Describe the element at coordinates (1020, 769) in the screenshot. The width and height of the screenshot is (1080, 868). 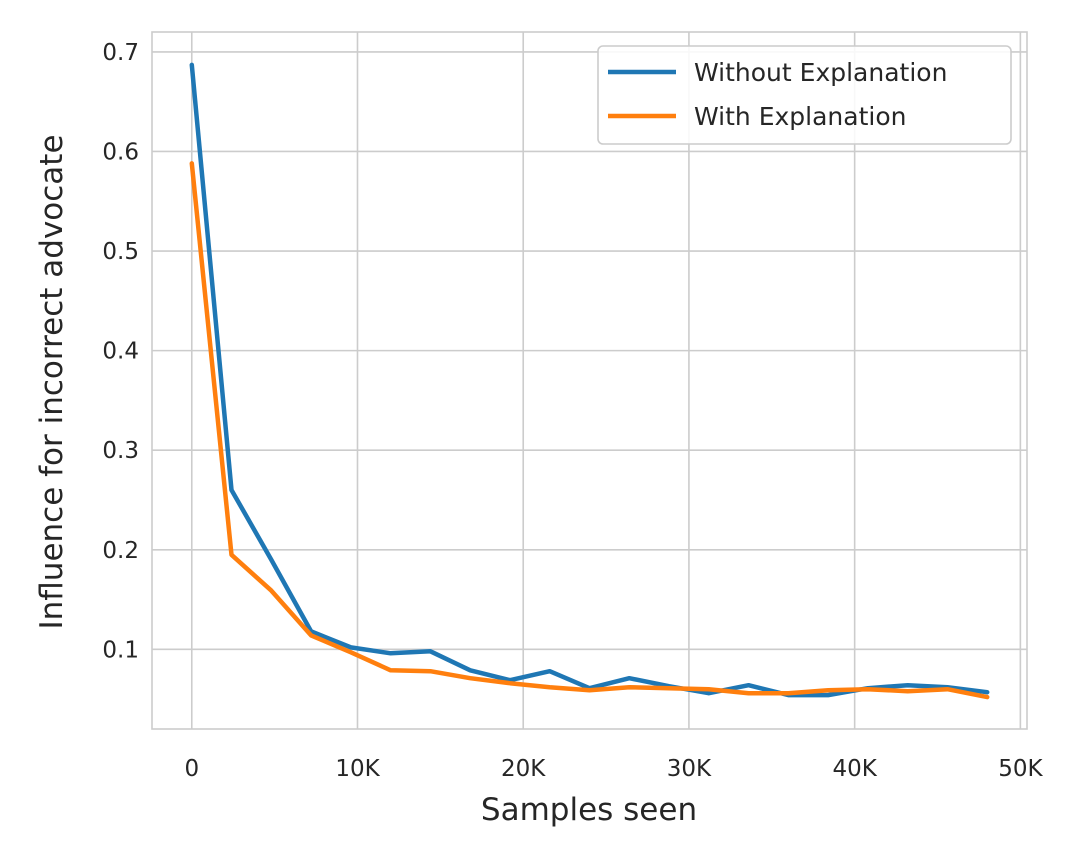
I see `x-tick-label: 50K` at that location.